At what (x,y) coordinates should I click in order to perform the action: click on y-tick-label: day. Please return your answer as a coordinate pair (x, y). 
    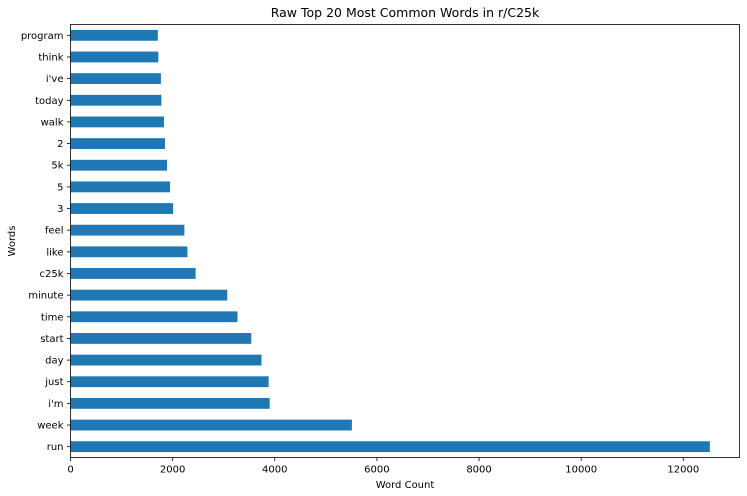
    Looking at the image, I should click on (54, 361).